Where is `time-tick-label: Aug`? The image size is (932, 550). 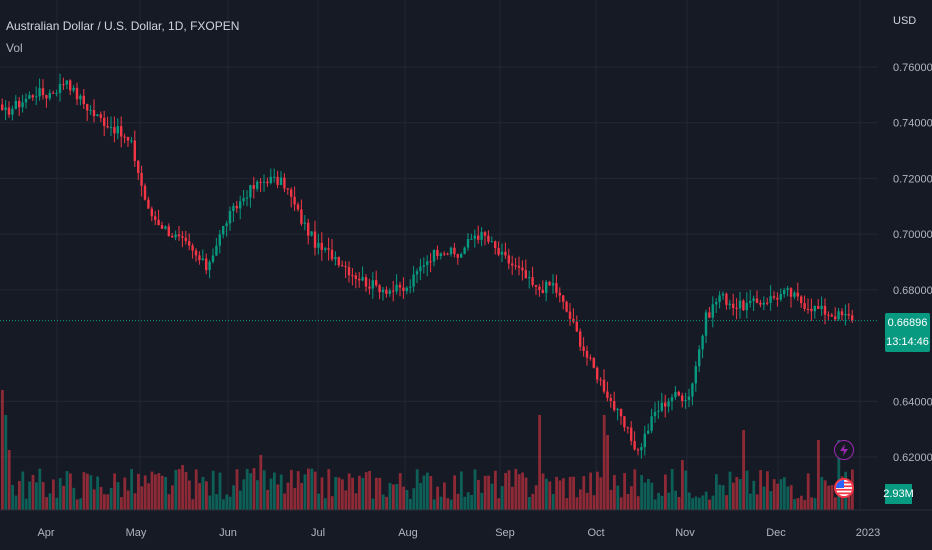 time-tick-label: Aug is located at coordinates (408, 533).